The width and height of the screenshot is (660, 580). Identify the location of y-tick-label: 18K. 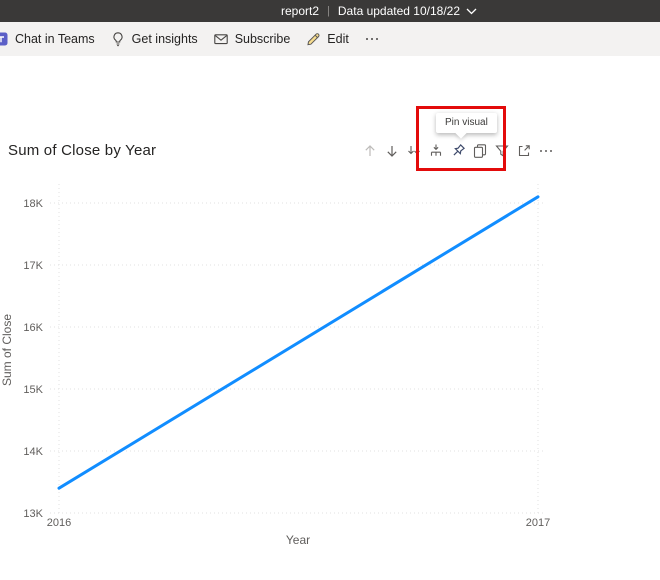
(33, 204).